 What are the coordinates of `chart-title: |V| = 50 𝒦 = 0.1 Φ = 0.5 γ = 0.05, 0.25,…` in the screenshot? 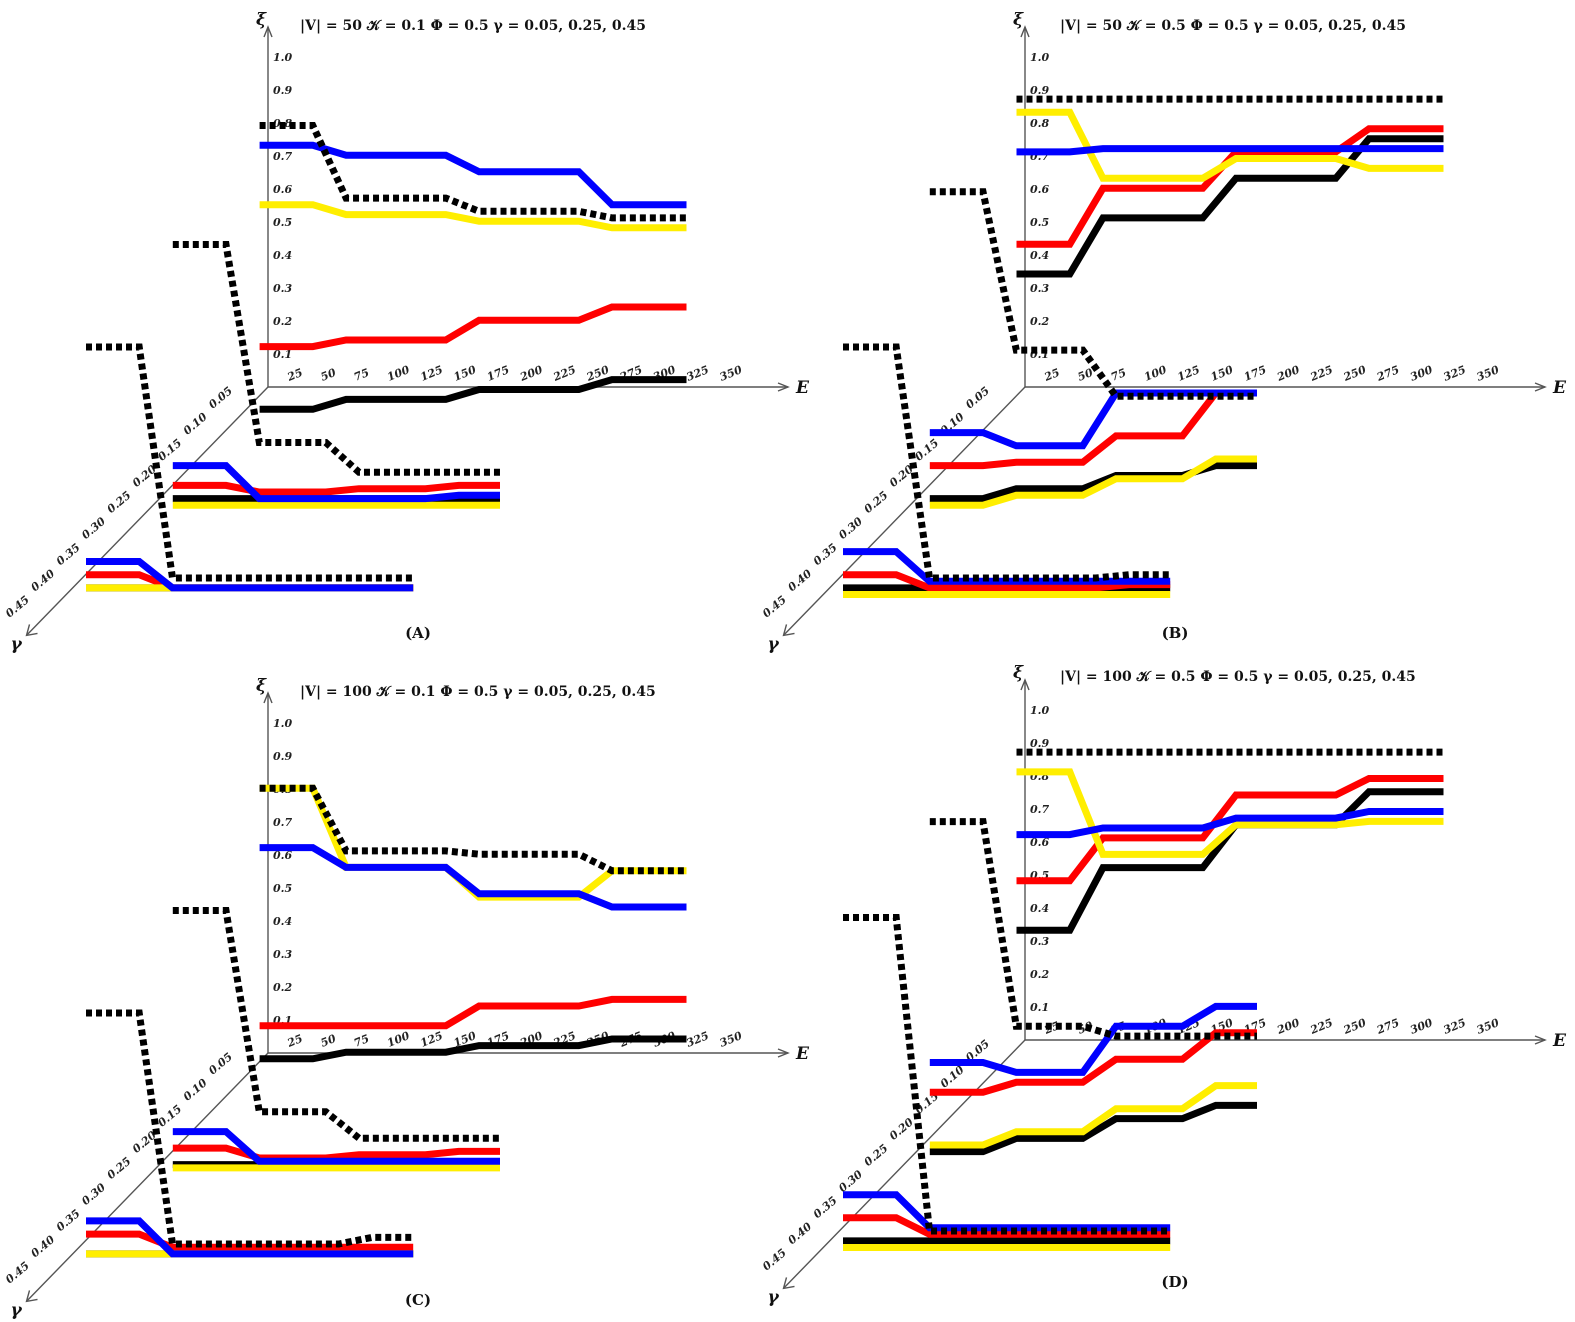 It's located at (473, 26).